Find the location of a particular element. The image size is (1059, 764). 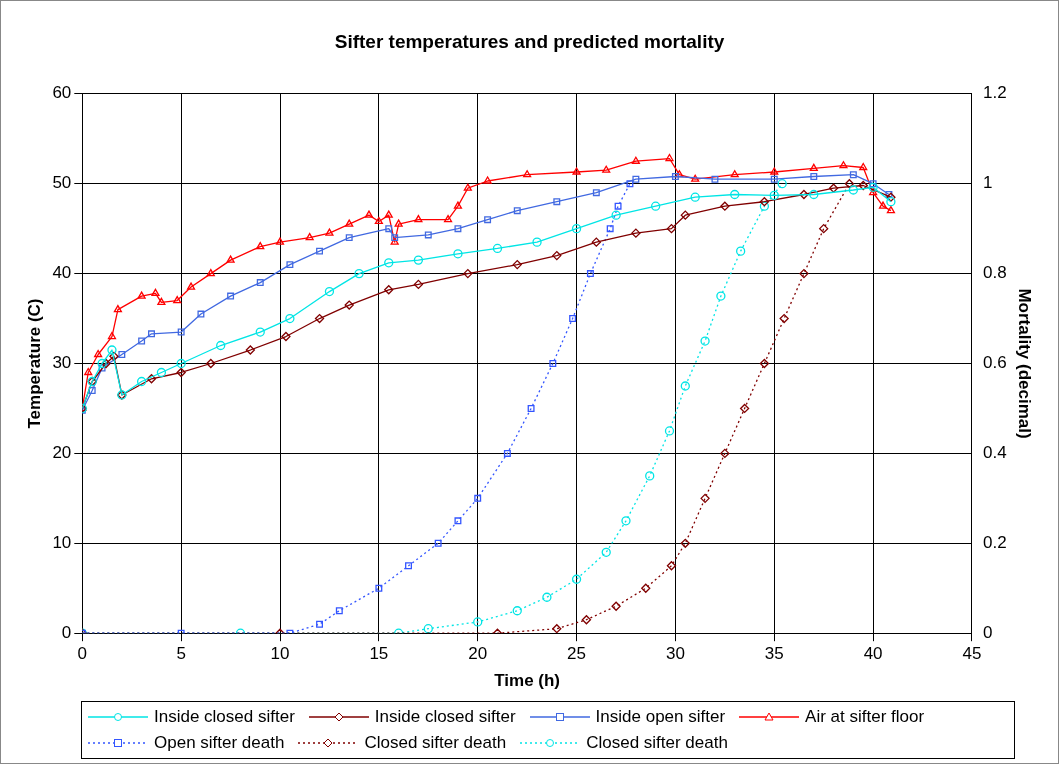

y2-tick-label: 0 is located at coordinates (987, 632).